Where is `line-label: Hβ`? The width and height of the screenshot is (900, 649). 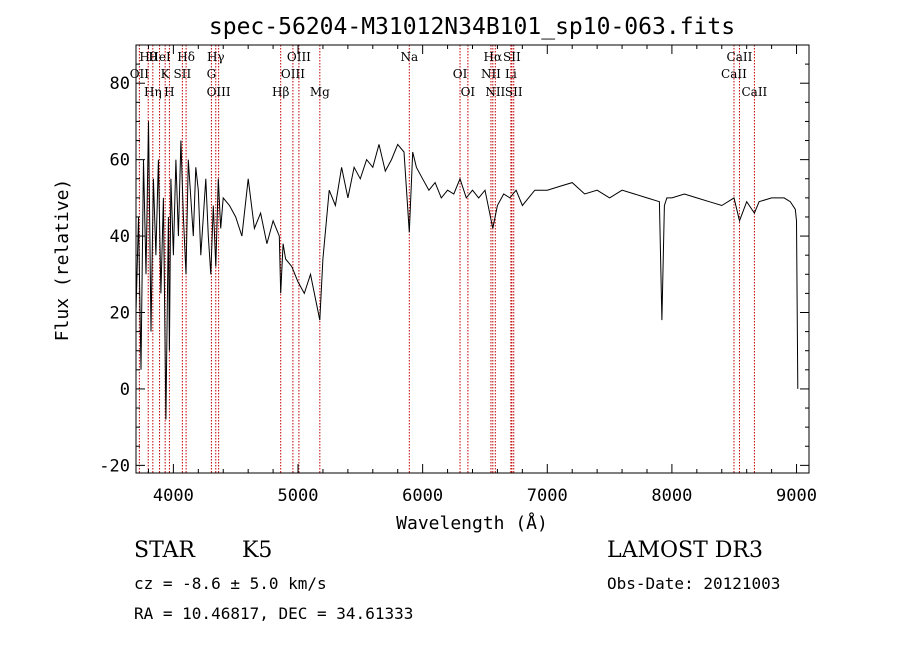 line-label: Hβ is located at coordinates (280, 92).